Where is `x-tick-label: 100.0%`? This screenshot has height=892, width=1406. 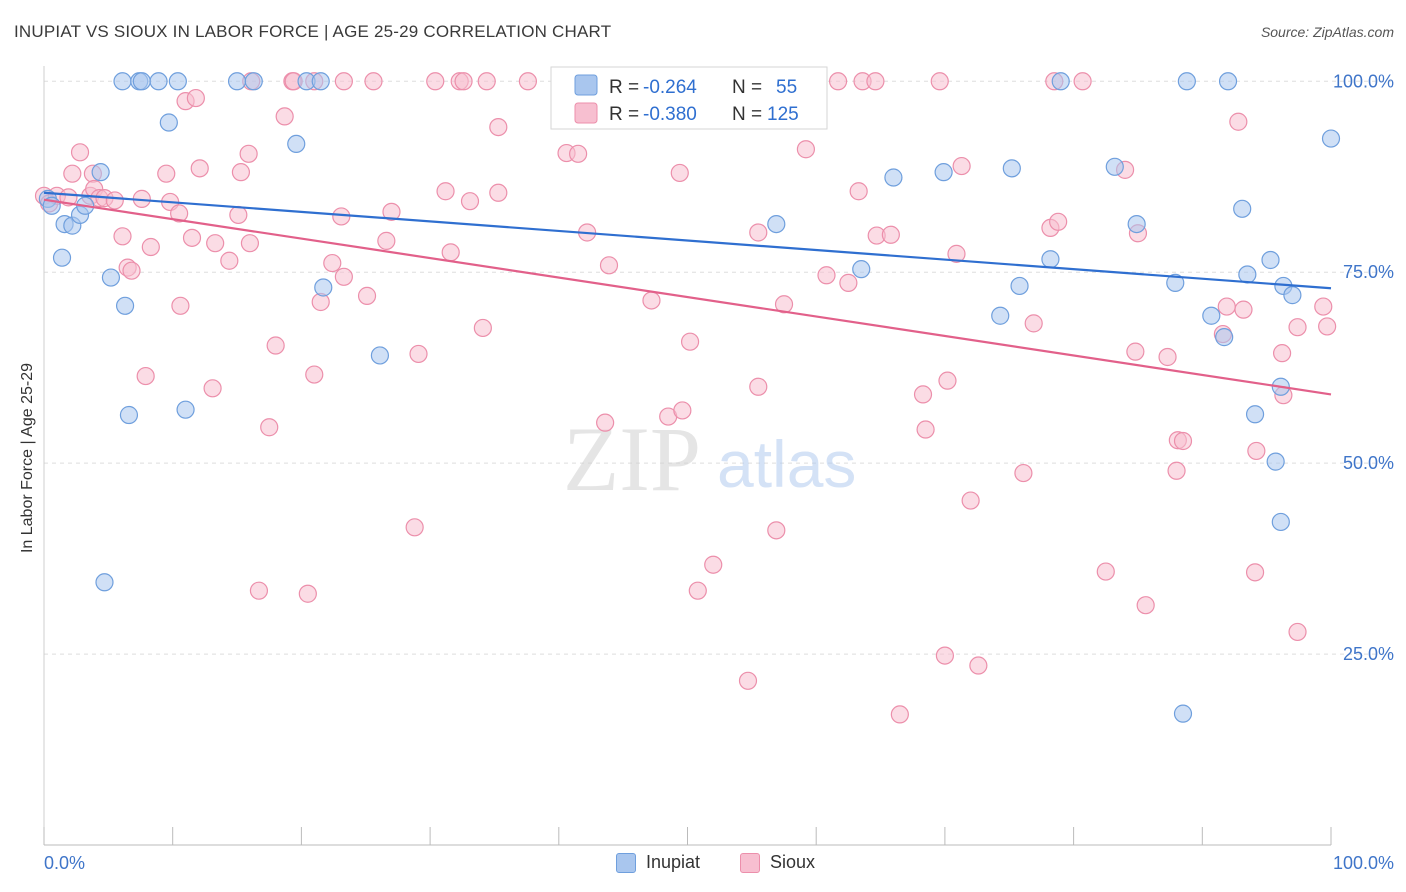
x-tick-label: 100.0% is located at coordinates (1363, 863).